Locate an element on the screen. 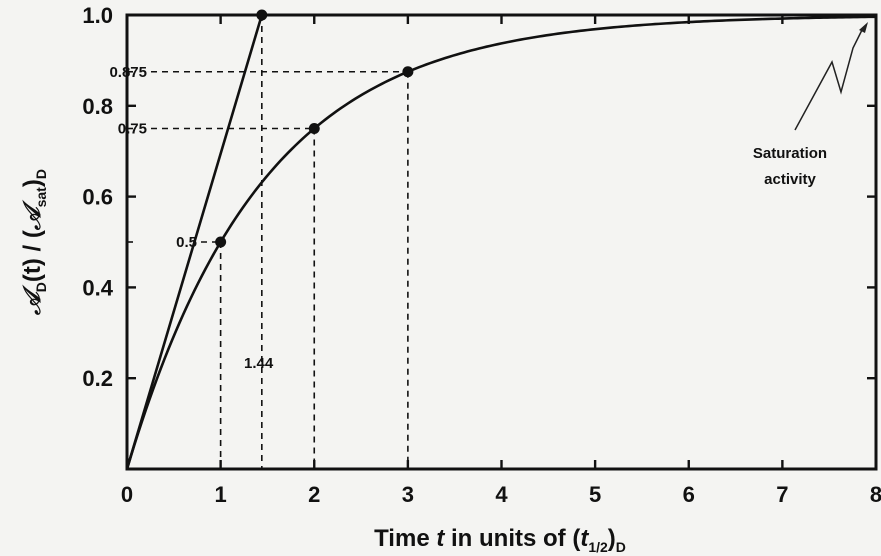  saturation-arrow is located at coordinates (828, 80).